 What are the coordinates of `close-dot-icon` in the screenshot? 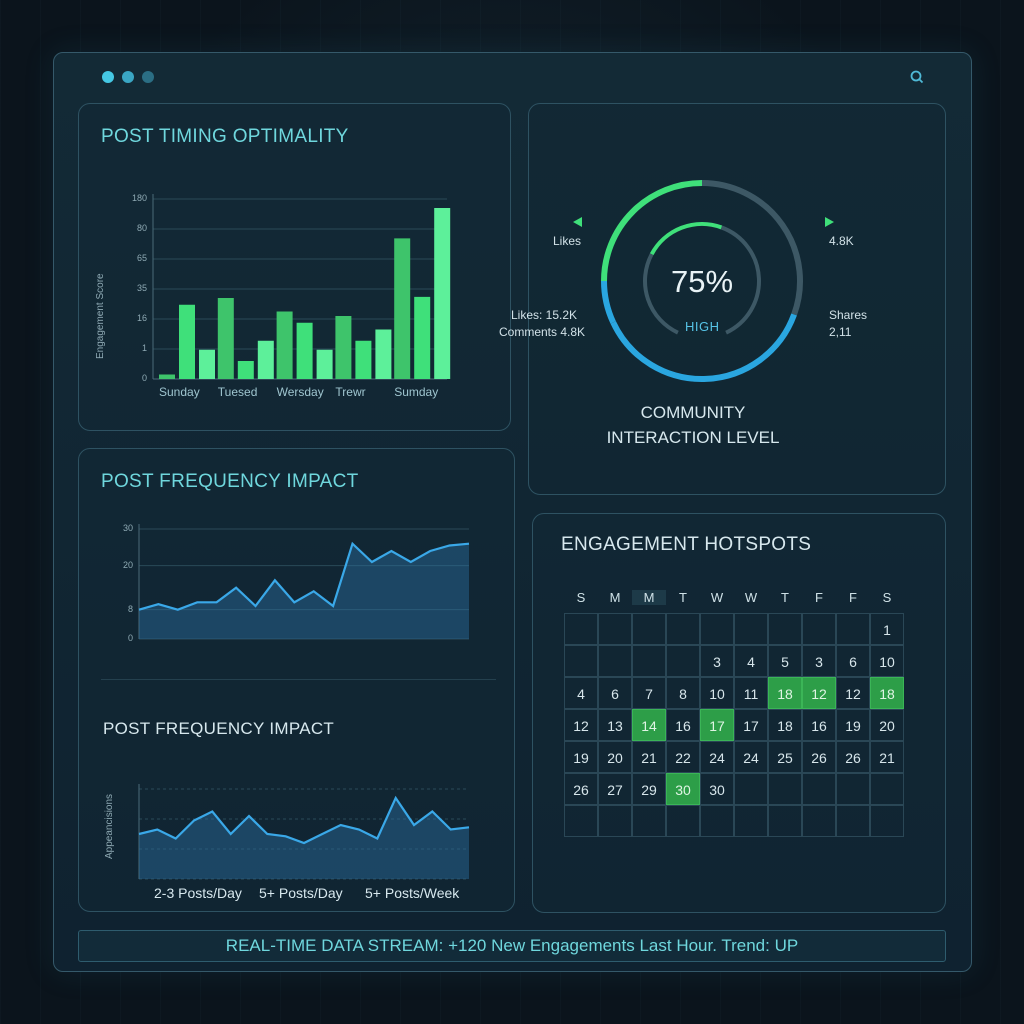 It's located at (108, 77).